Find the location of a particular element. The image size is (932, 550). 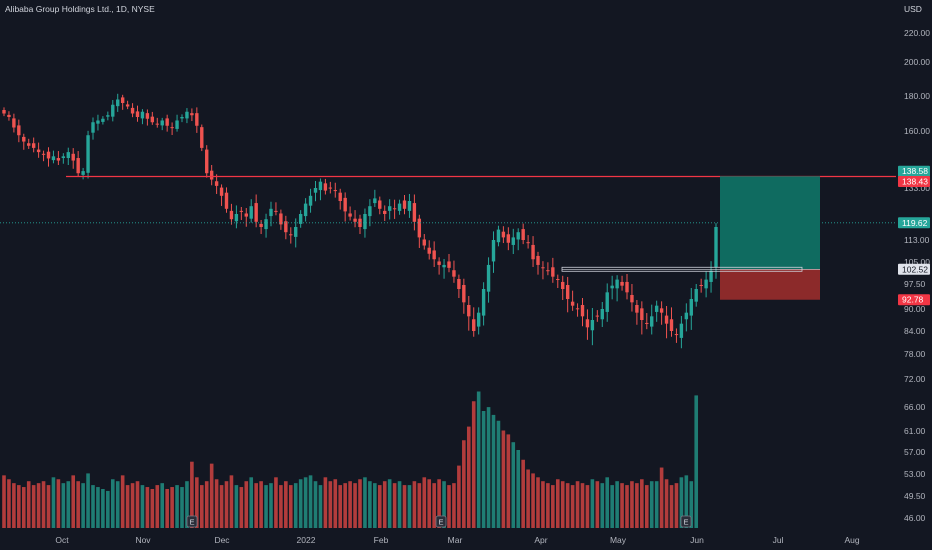

stop-zone is located at coordinates (770, 284).